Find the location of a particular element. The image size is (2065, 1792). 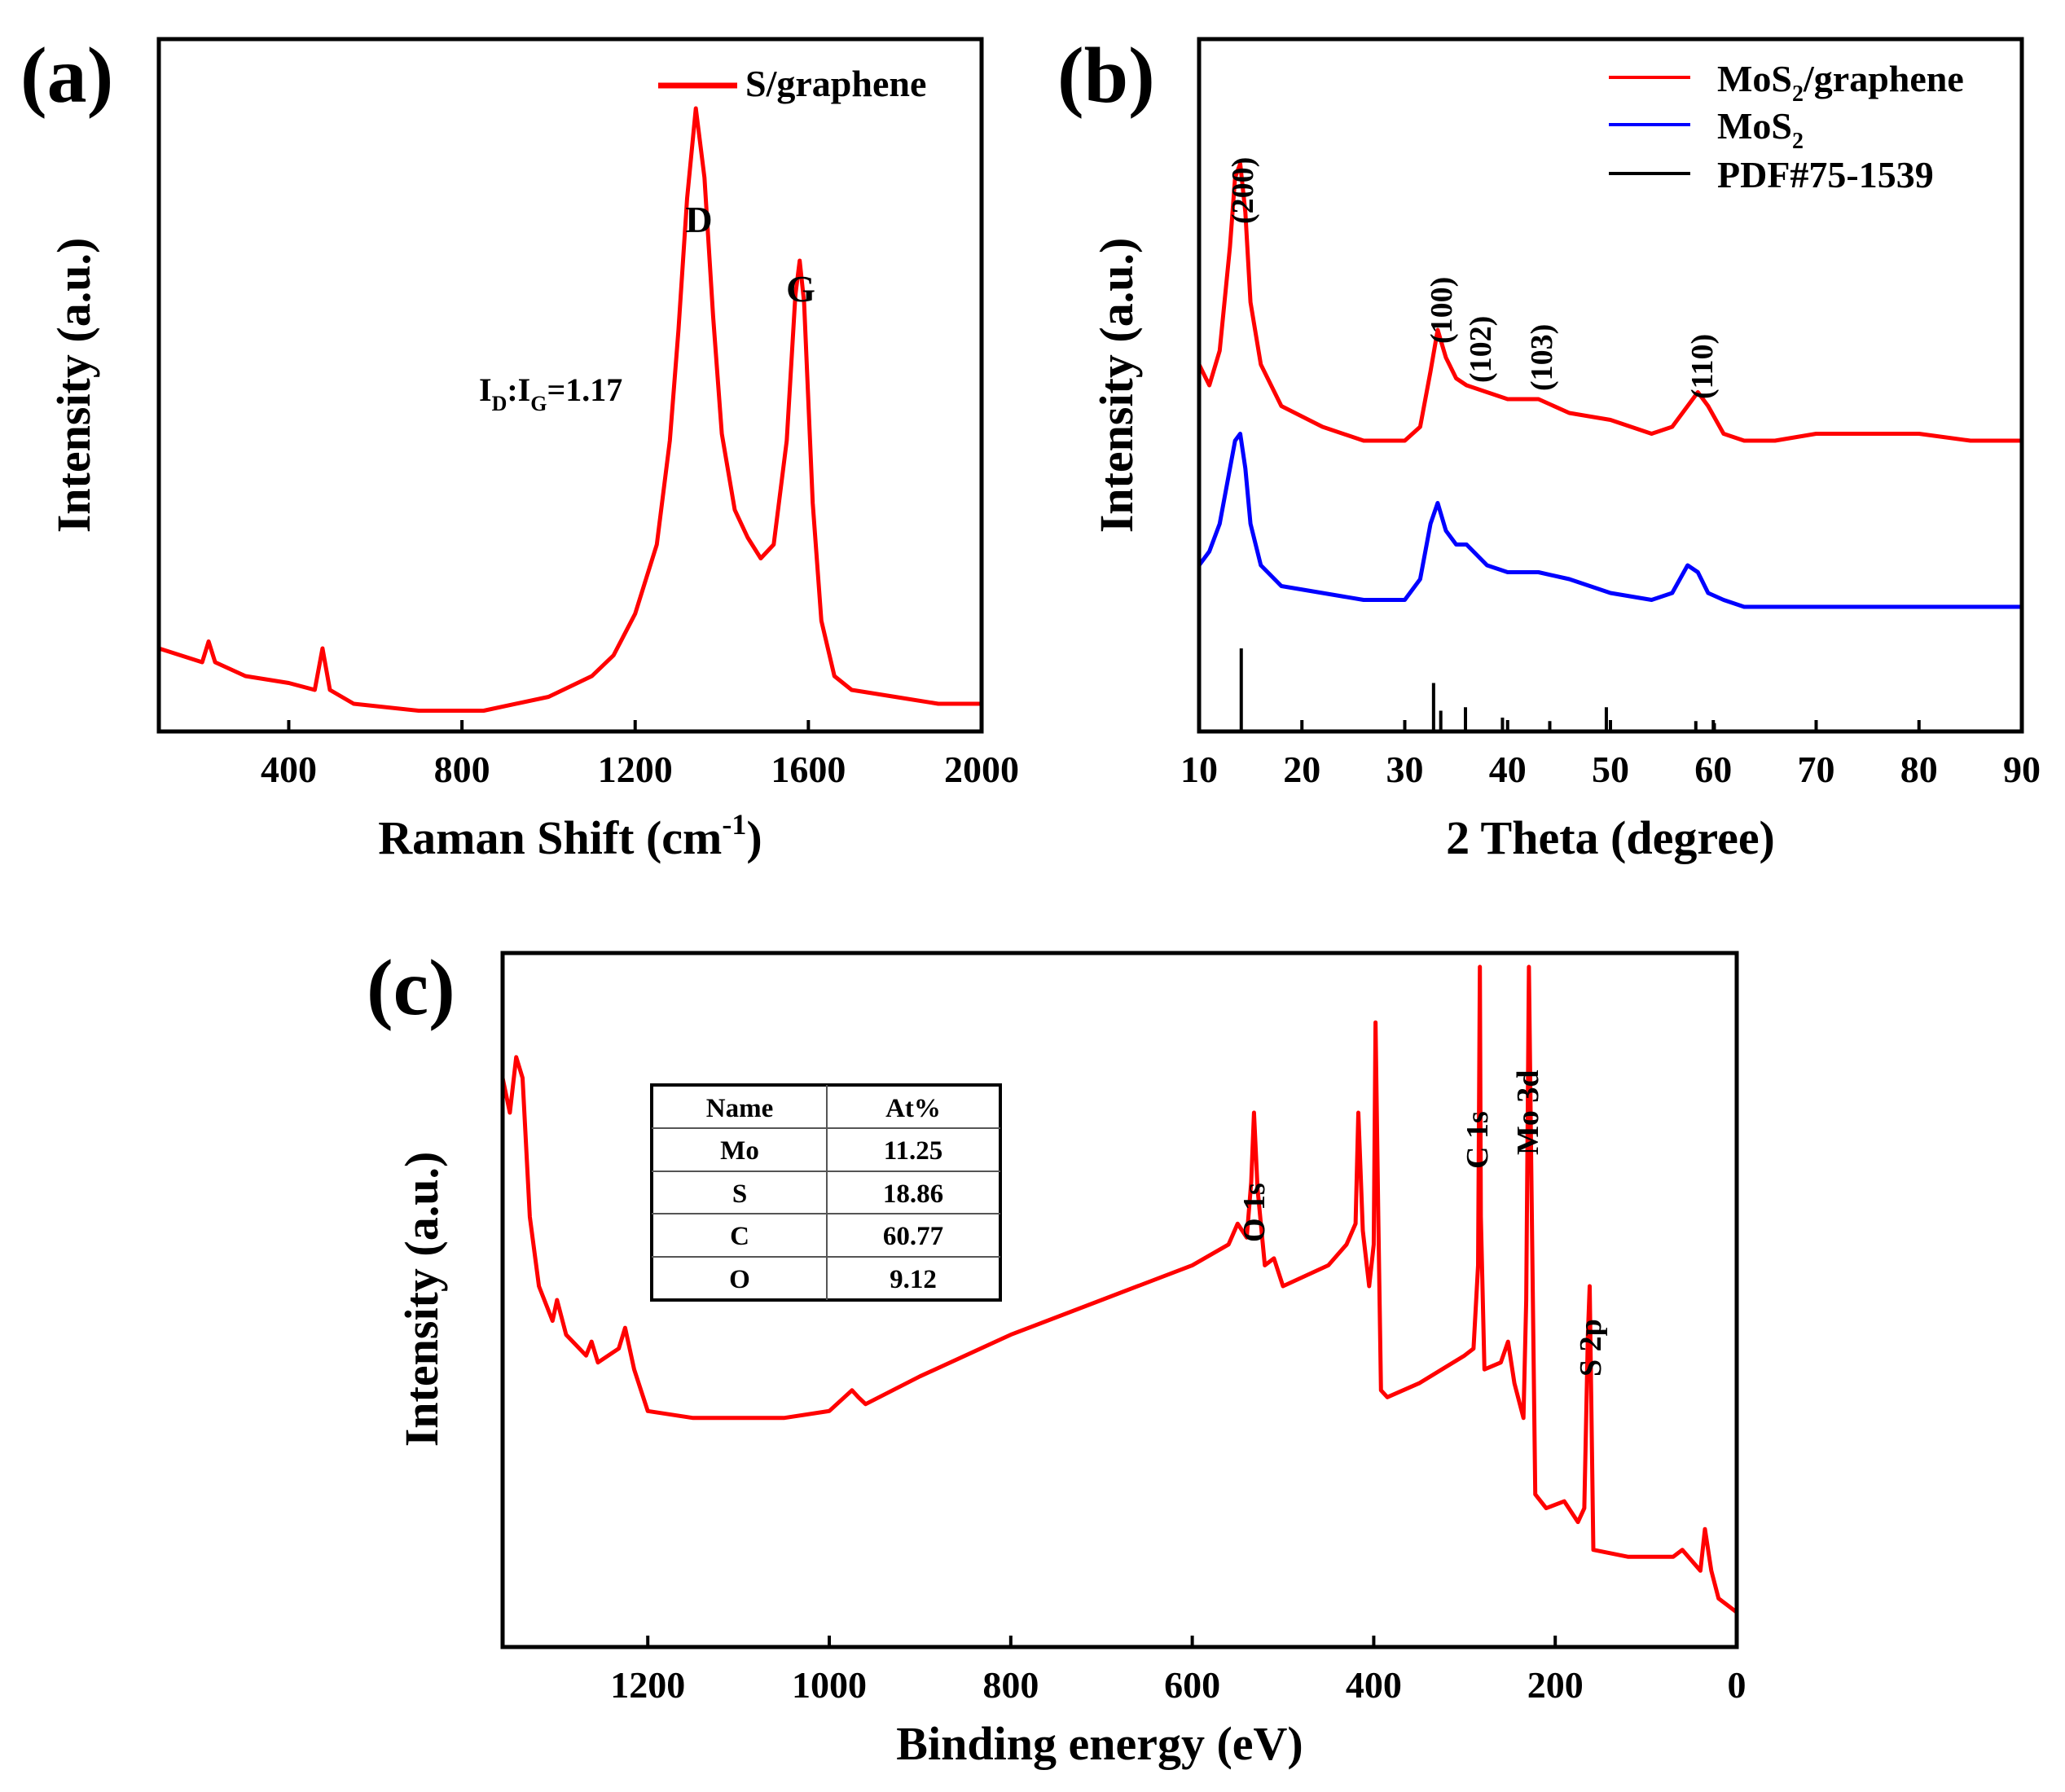

xtick-label: 1600 is located at coordinates (808, 769).